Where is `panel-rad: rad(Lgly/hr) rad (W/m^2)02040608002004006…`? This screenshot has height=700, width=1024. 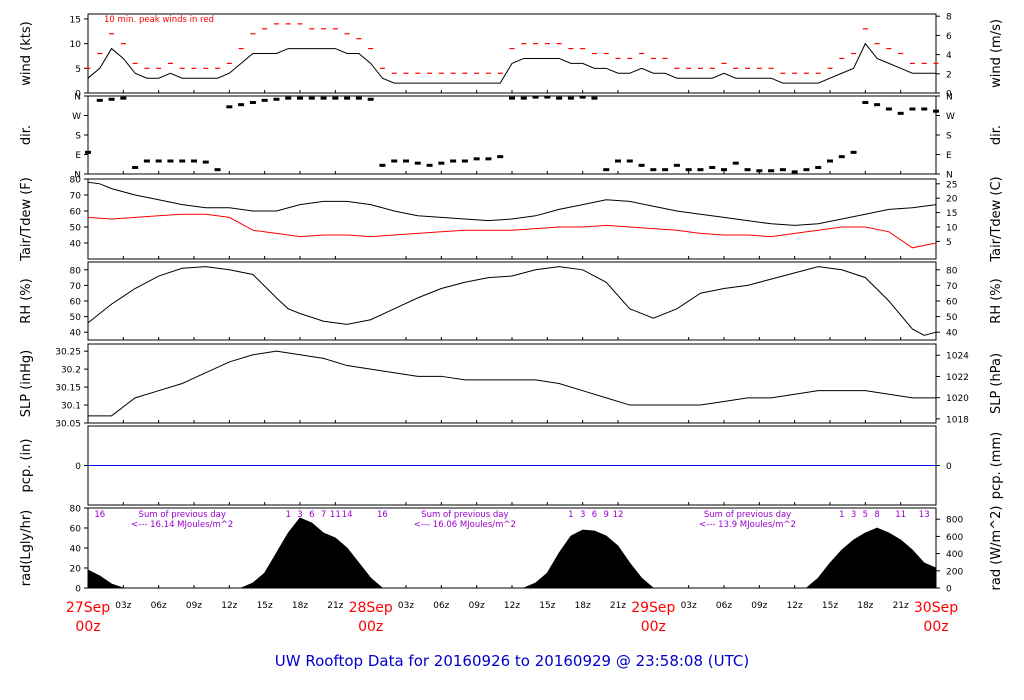
panel-rad: rad(Lgly/hr) rad (W/m^2)02040608002004006… is located at coordinates (511, 550).